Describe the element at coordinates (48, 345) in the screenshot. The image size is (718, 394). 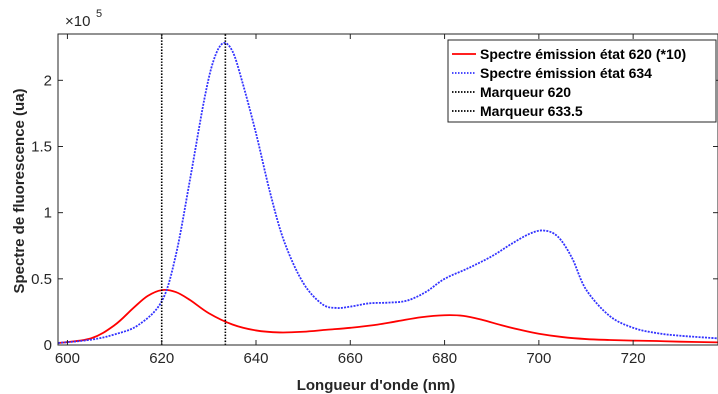
I see `y-tick-label: 0` at that location.